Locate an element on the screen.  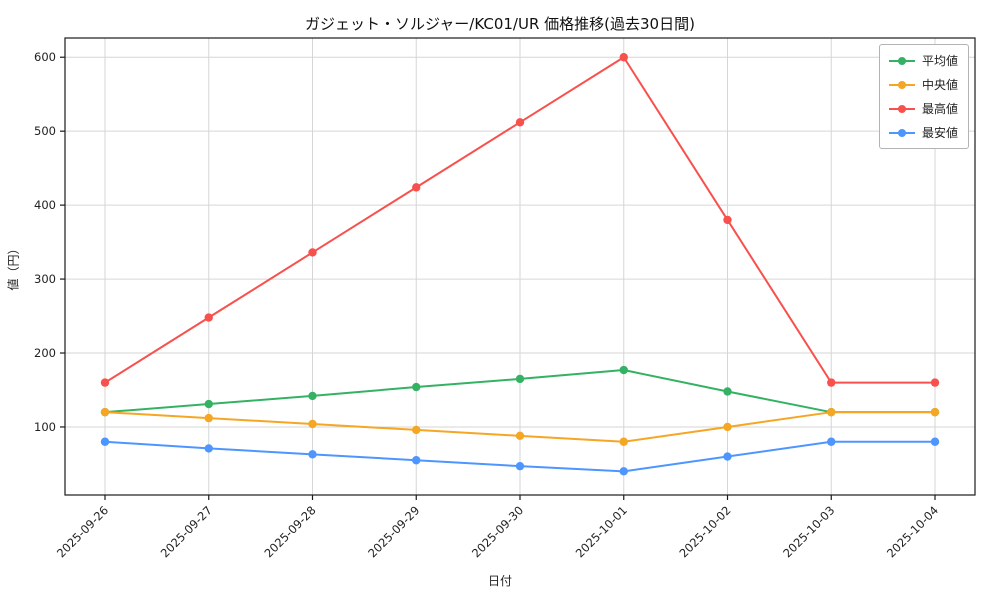
x-tick-label: 2025-10-02 is located at coordinates (704, 531).